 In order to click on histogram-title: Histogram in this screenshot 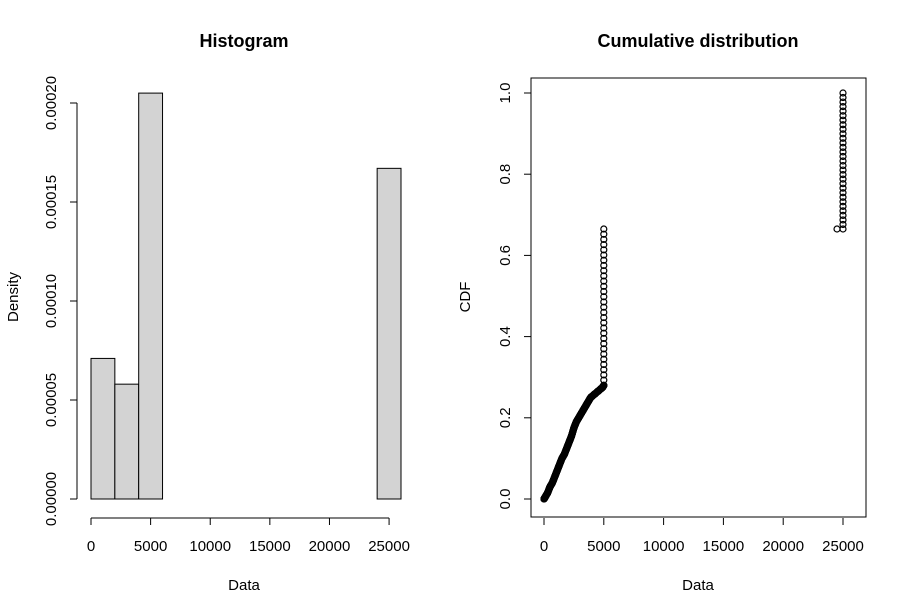, I will do `click(243, 41)`.